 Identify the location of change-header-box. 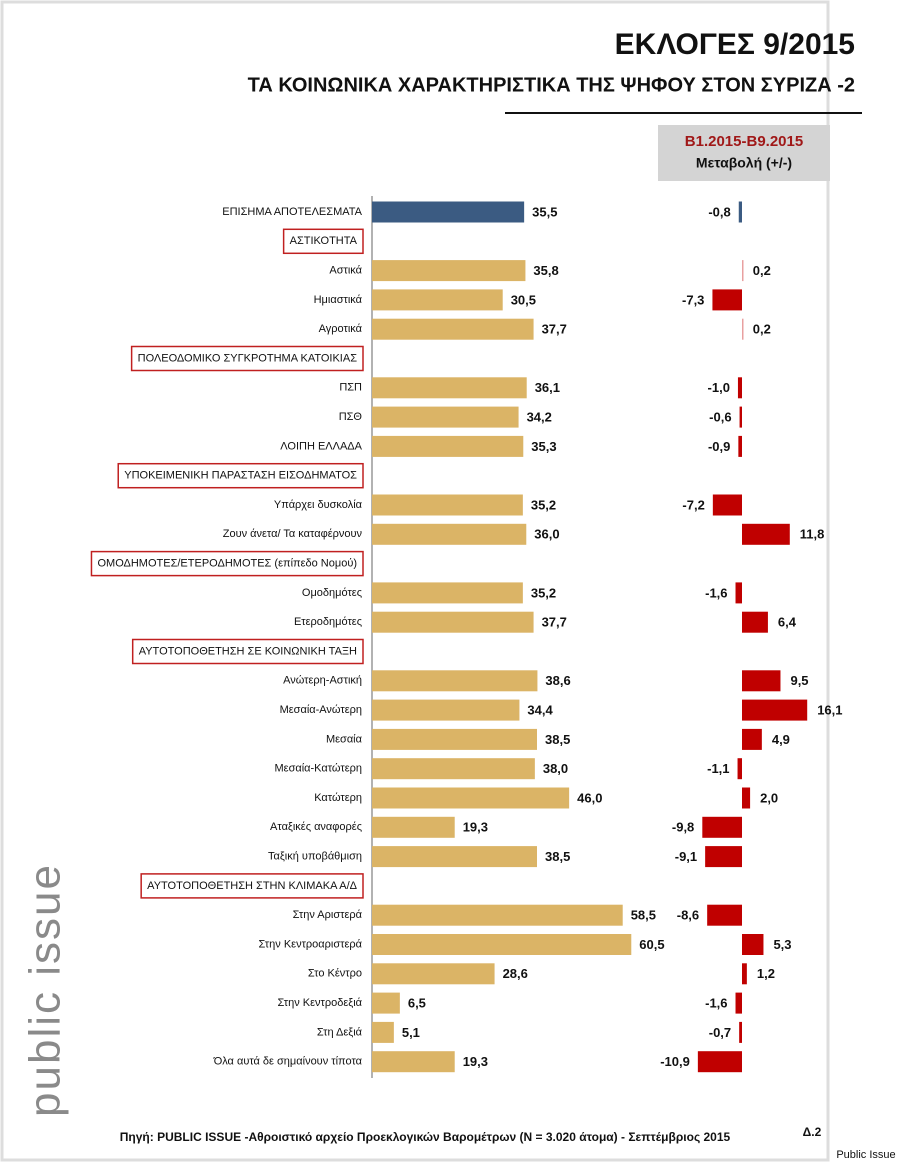
(744, 153).